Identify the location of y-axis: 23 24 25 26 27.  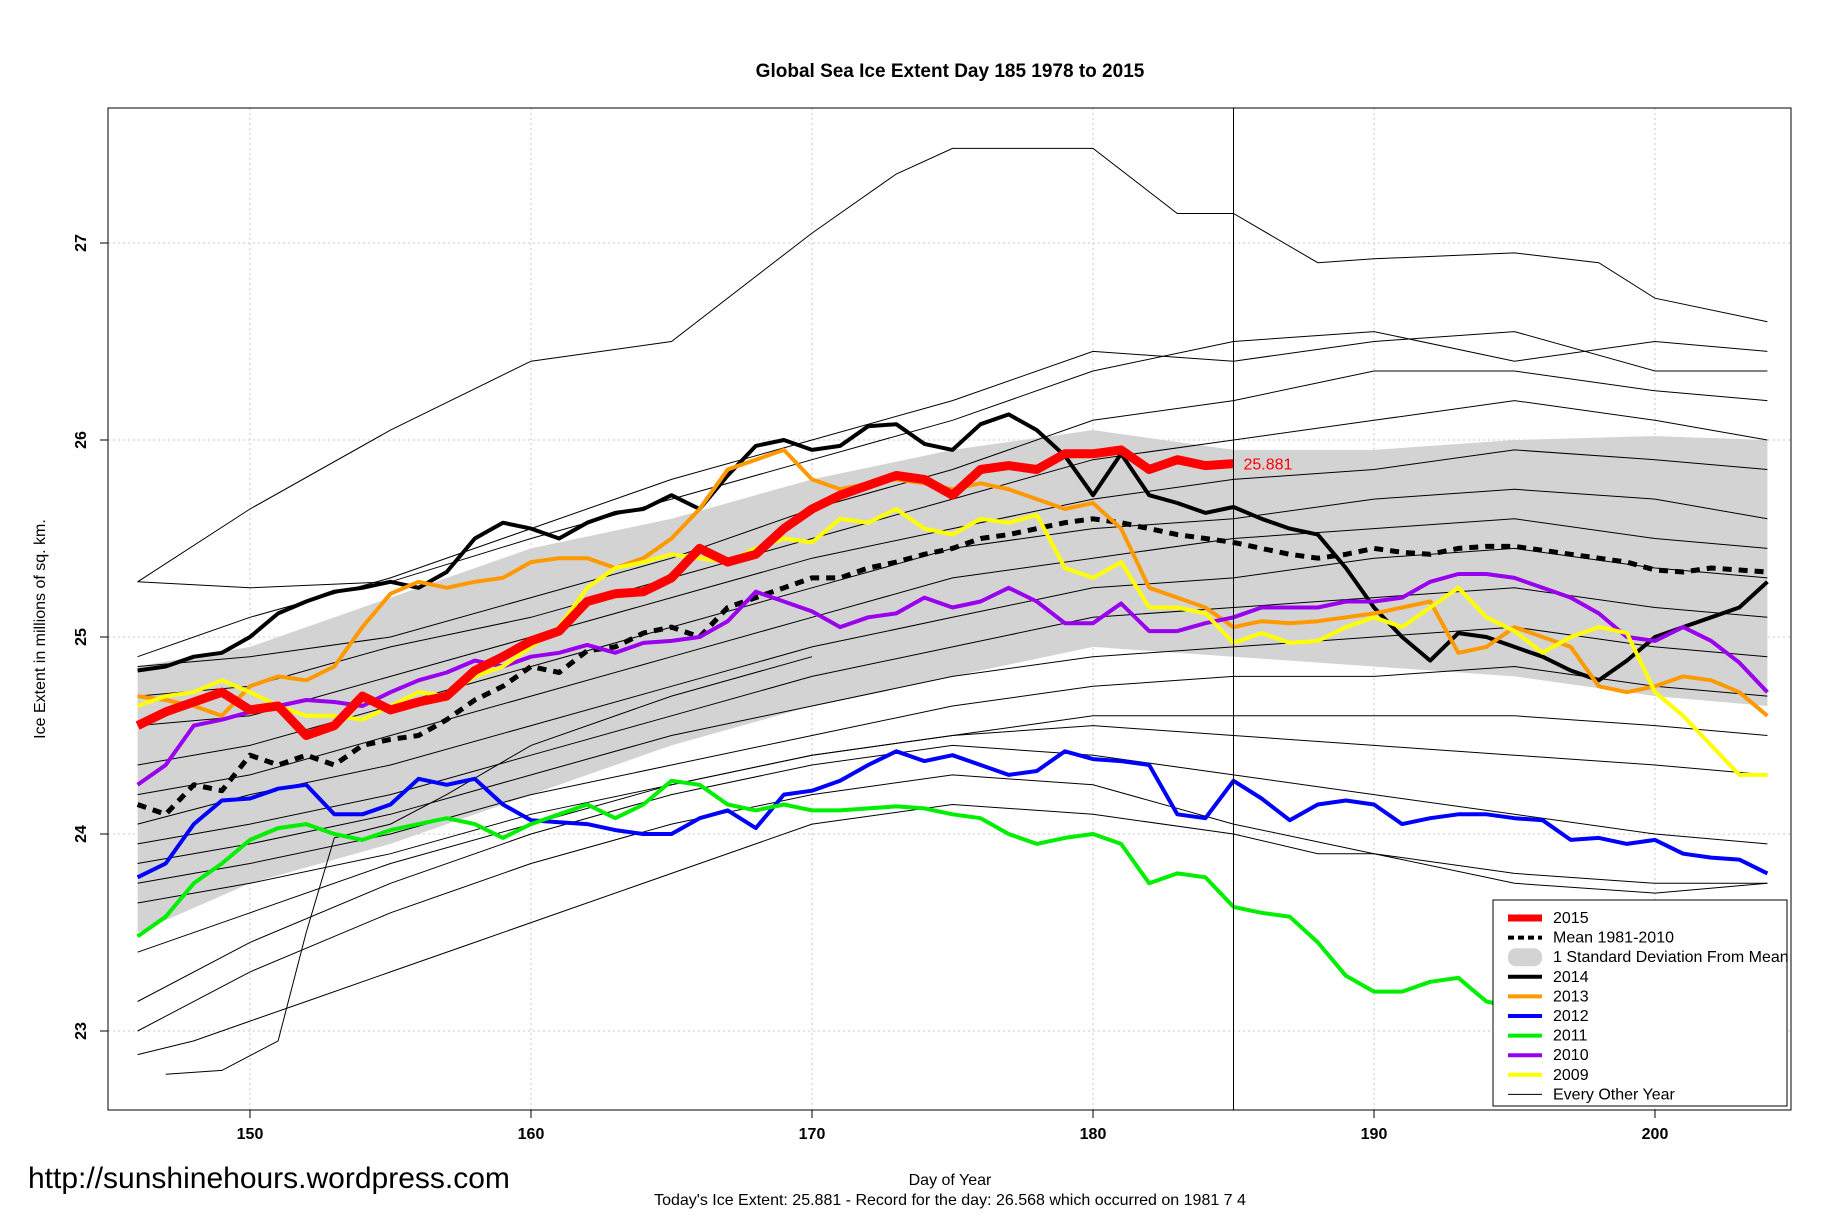
(90, 637).